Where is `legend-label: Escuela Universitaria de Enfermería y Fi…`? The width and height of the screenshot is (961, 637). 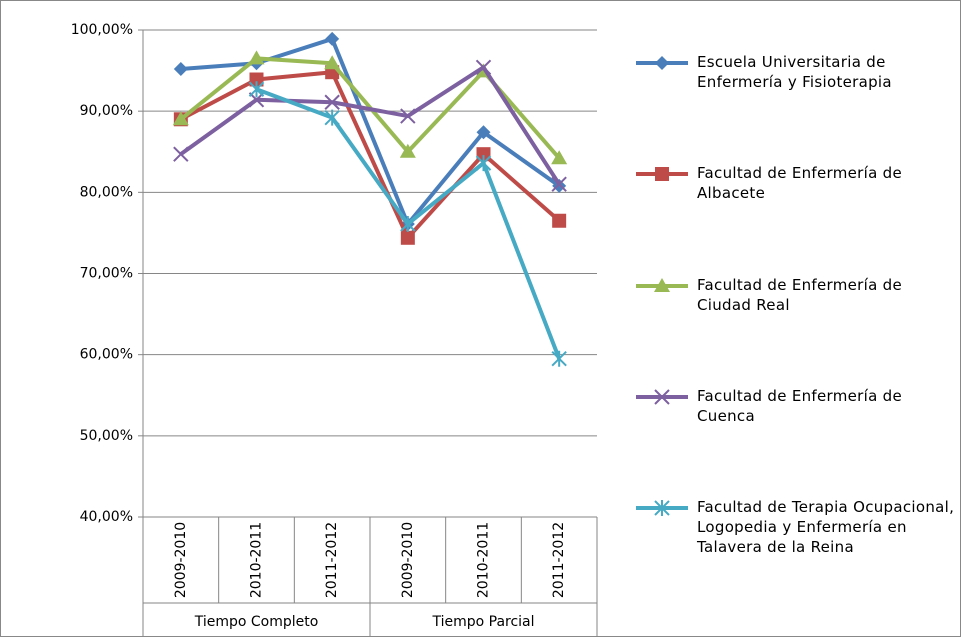
legend-label: Escuela Universitaria de Enfermería y Fi… is located at coordinates (794, 72).